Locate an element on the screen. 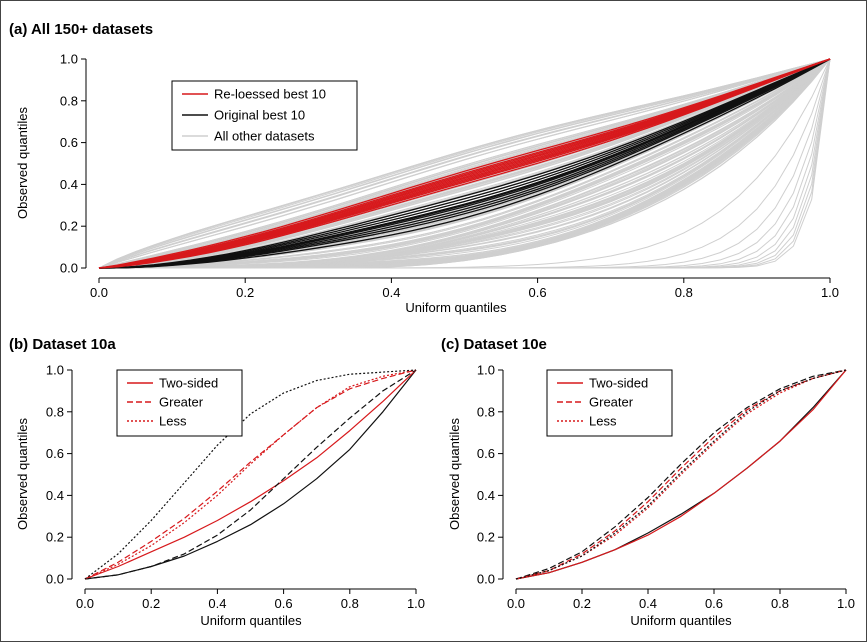 The width and height of the screenshot is (867, 642). panel-b-legend: Two-sided Greater Less is located at coordinates (179, 403).